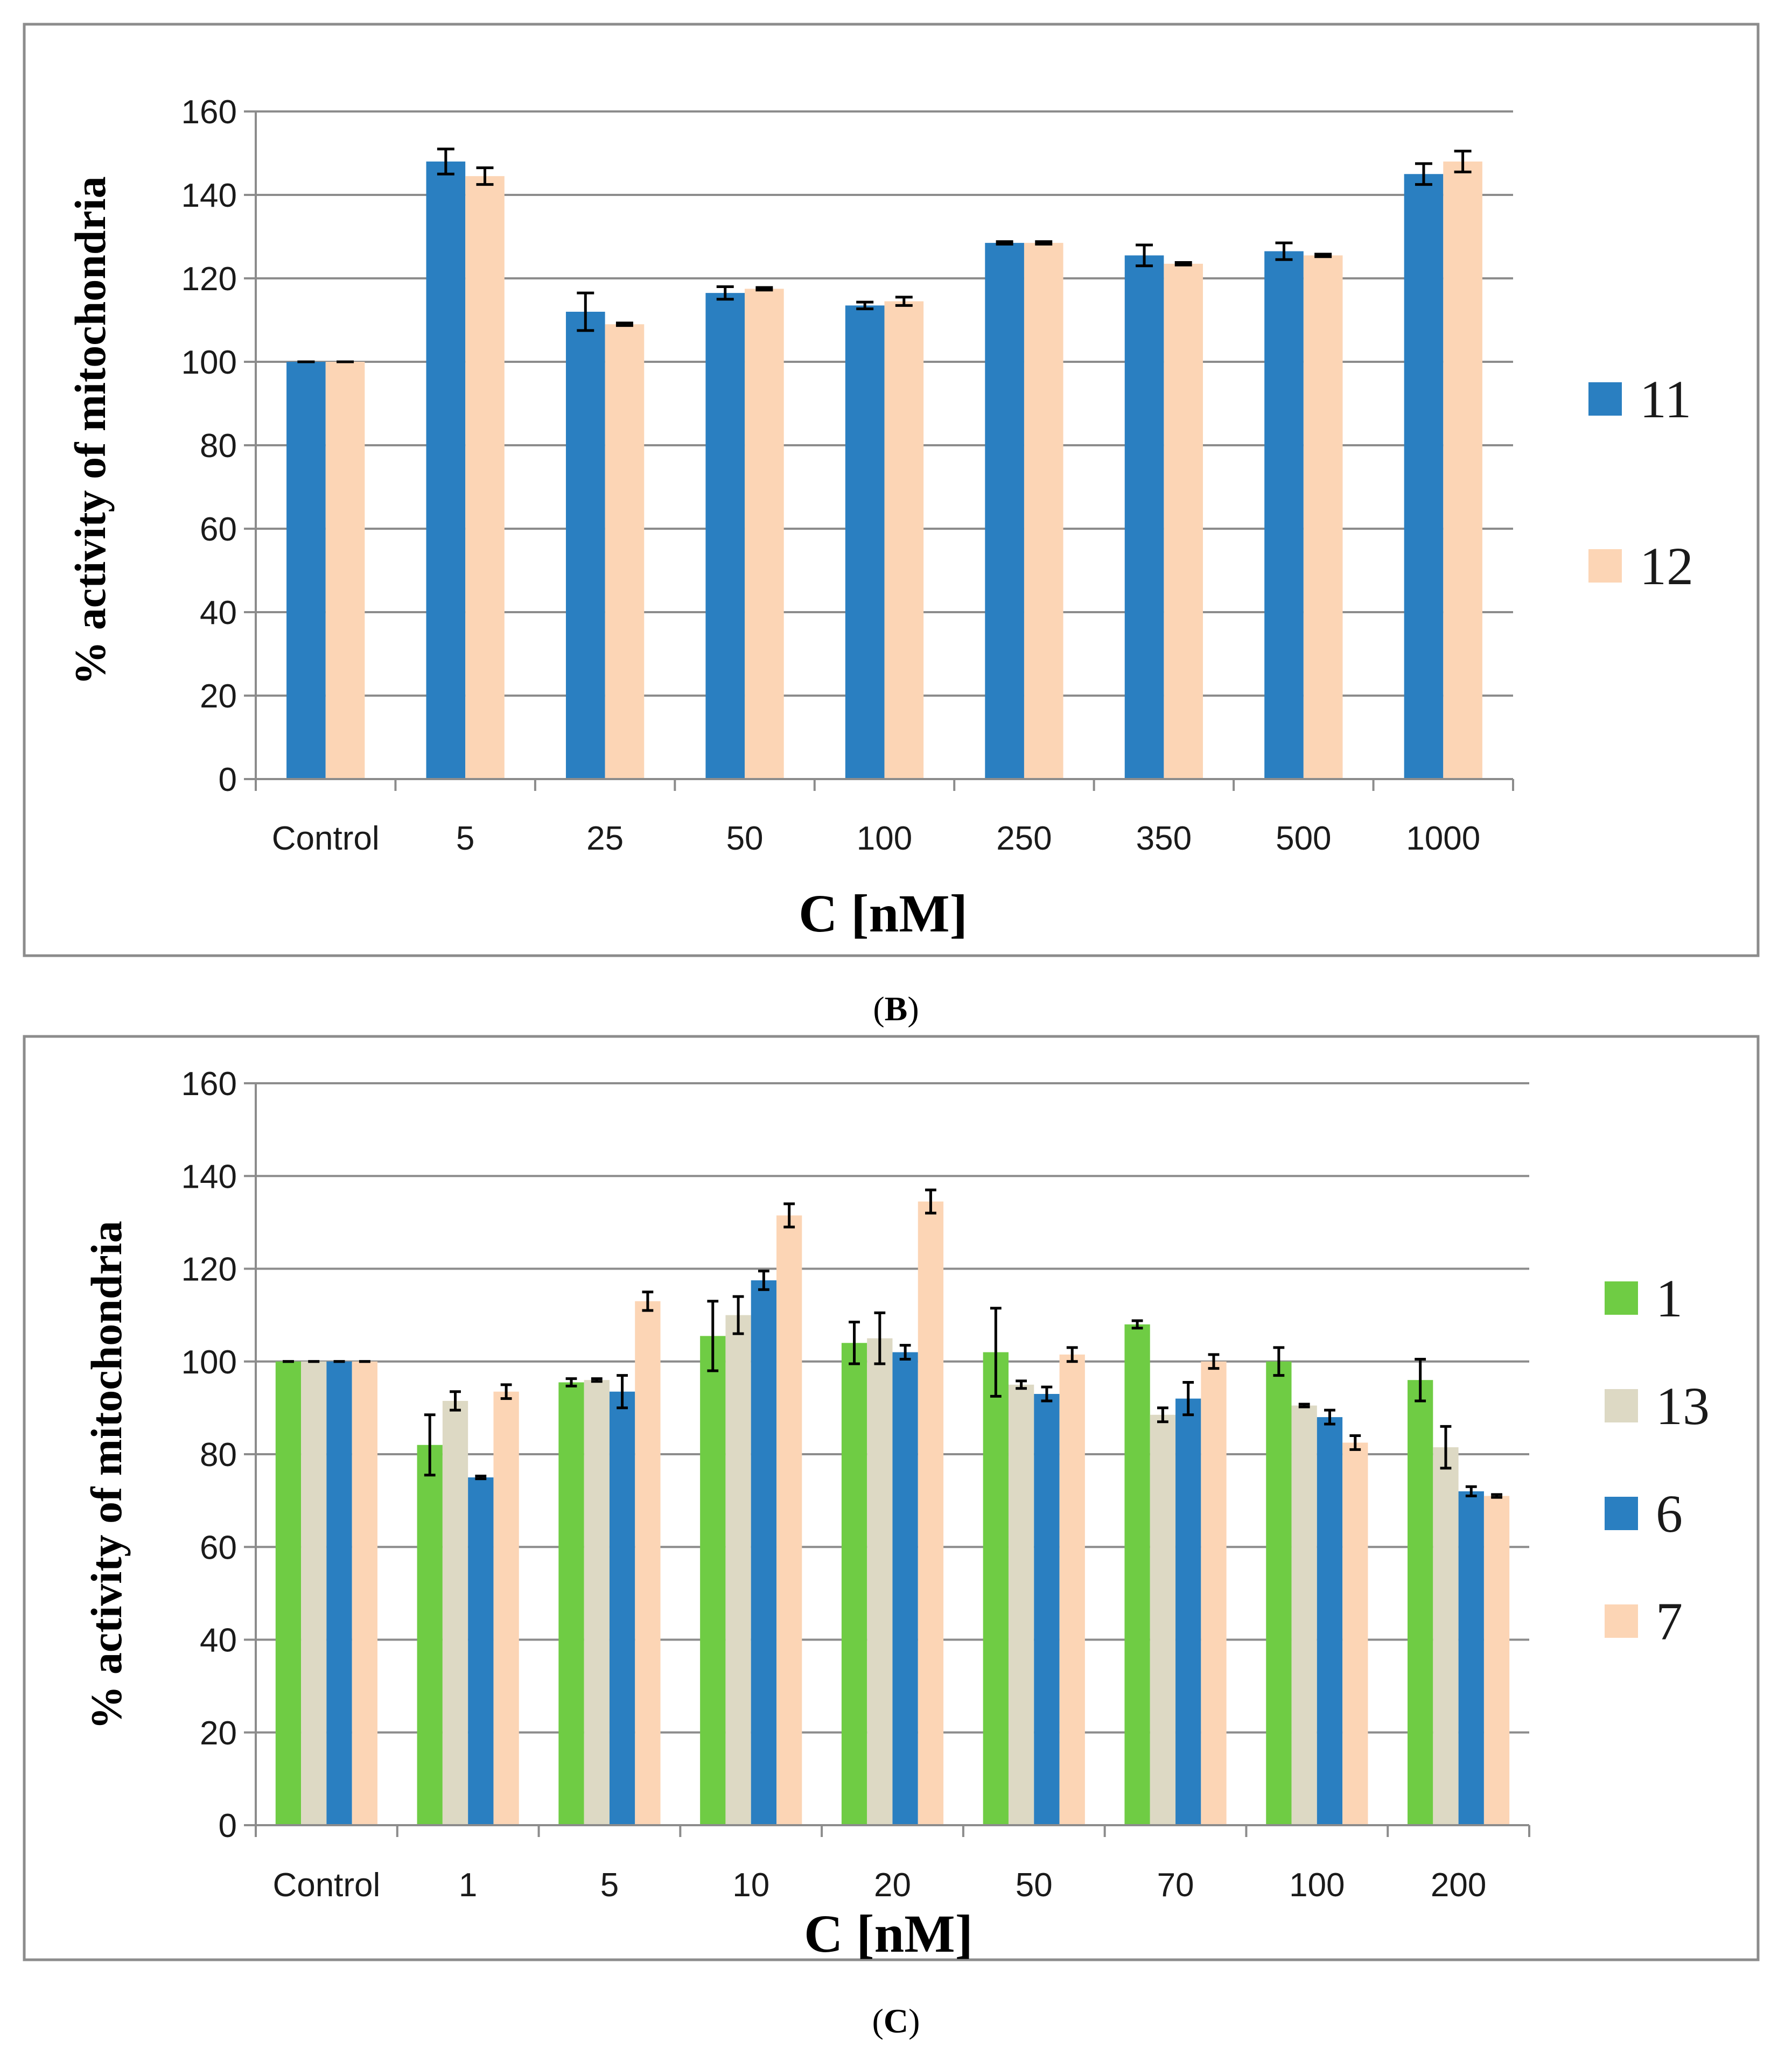 This screenshot has height=2047, width=1792. I want to click on bar-series-7-Control, so click(364, 1593).